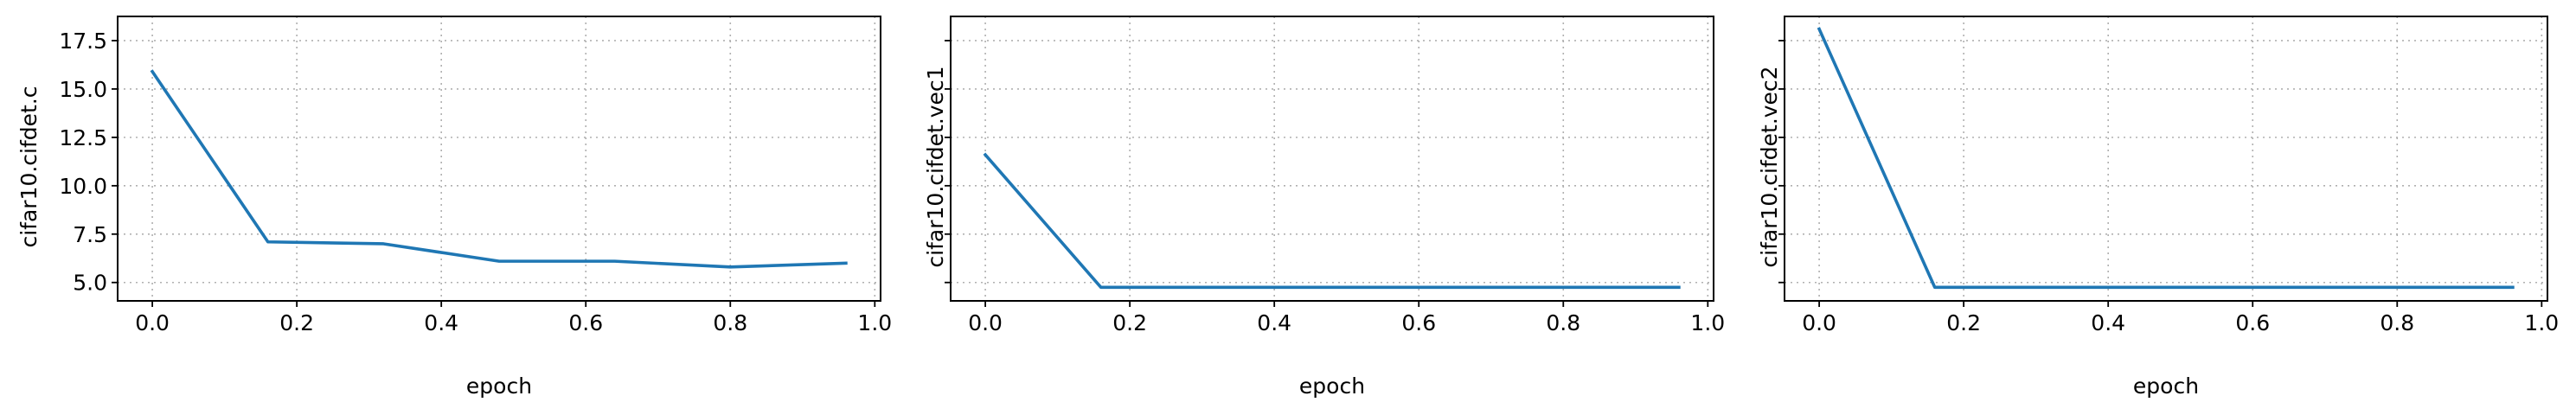 The height and width of the screenshot is (415, 2576). Describe the element at coordinates (83, 186) in the screenshot. I see `y-tick-label: 10.0` at that location.